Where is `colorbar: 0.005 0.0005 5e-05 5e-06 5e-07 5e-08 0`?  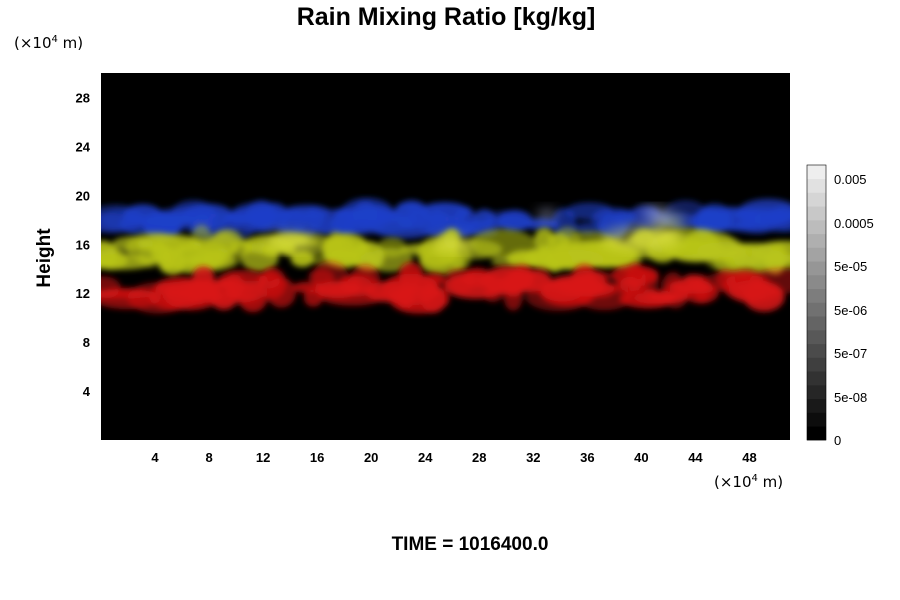 colorbar: 0.005 0.0005 5e-05 5e-06 5e-07 5e-08 0 is located at coordinates (840, 306).